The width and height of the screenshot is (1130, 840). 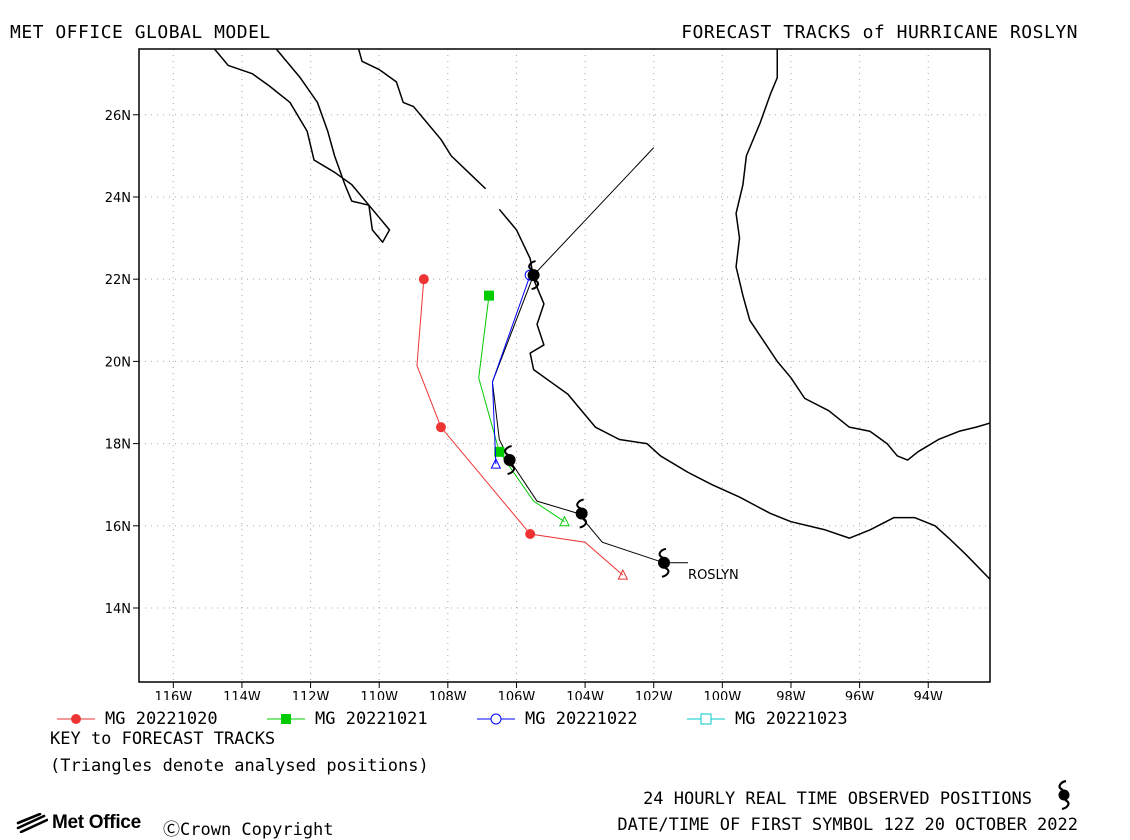 What do you see at coordinates (118, 280) in the screenshot?
I see `lat-tick-label: 22N` at bounding box center [118, 280].